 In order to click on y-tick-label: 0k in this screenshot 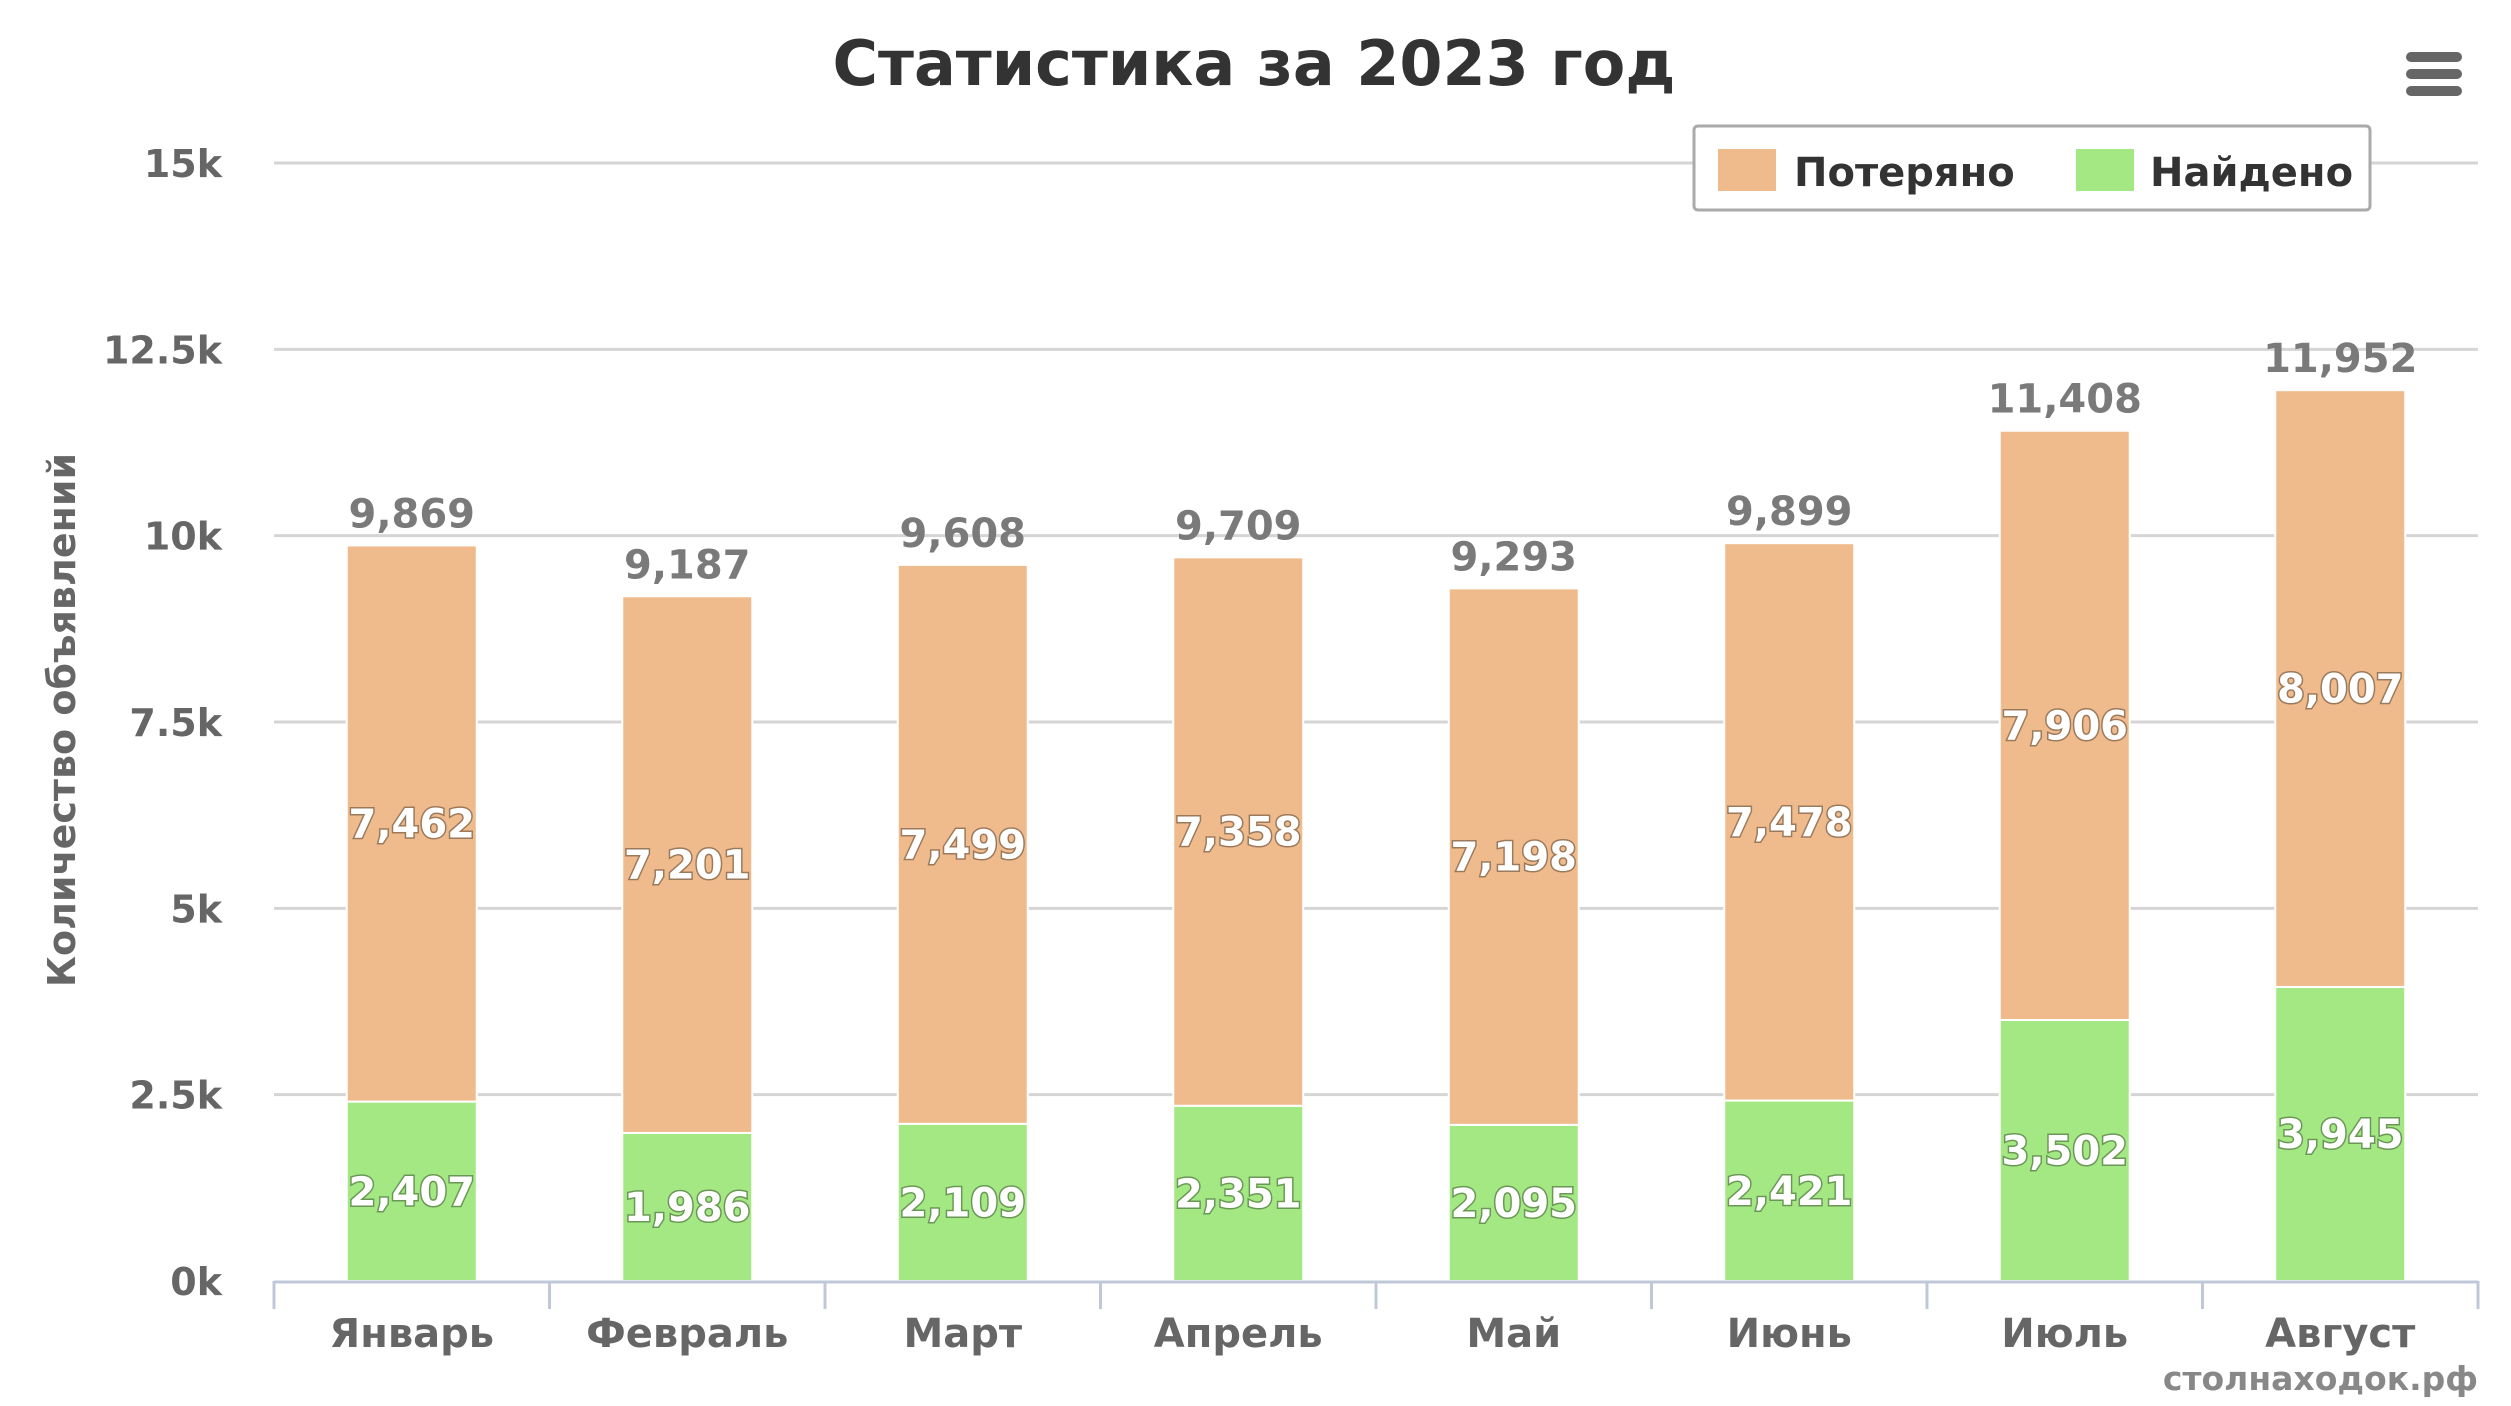, I will do `click(196, 1282)`.